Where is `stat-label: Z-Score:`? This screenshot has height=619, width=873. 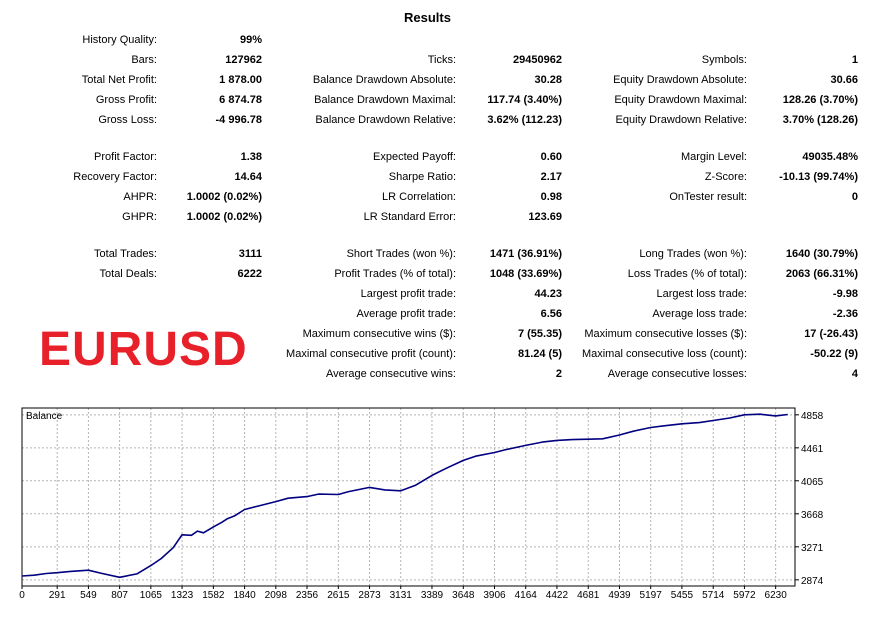 stat-label: Z-Score: is located at coordinates (725, 177).